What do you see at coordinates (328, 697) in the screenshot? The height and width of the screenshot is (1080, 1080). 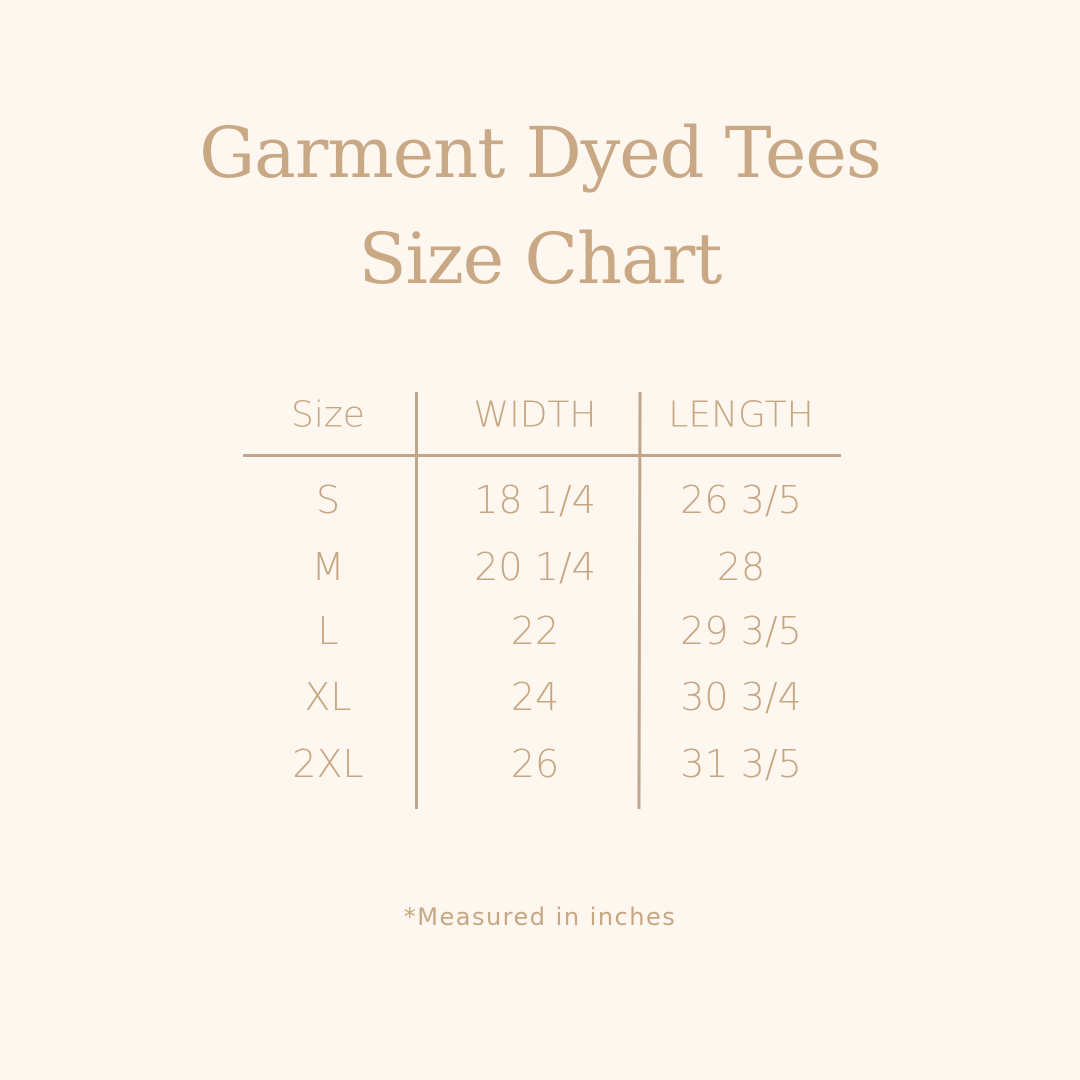 I see `table-cell-size: XL` at bounding box center [328, 697].